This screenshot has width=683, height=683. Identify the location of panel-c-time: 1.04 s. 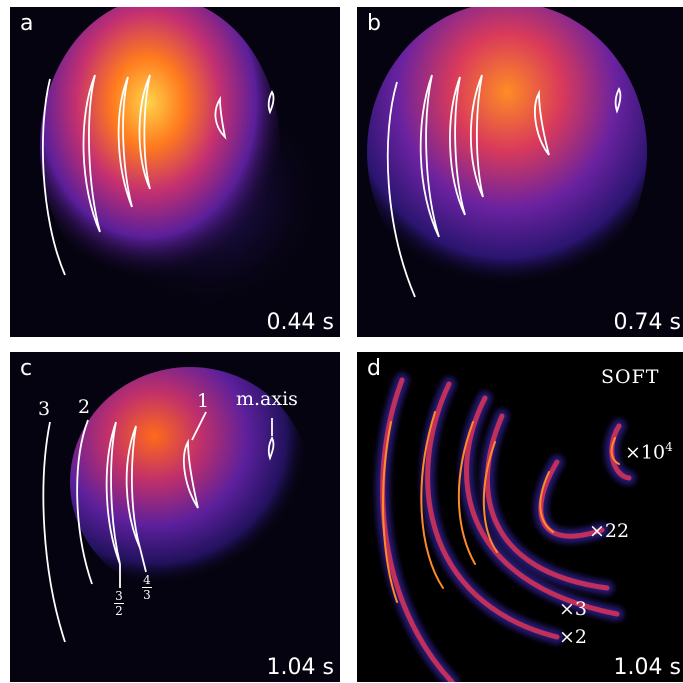
(300, 667).